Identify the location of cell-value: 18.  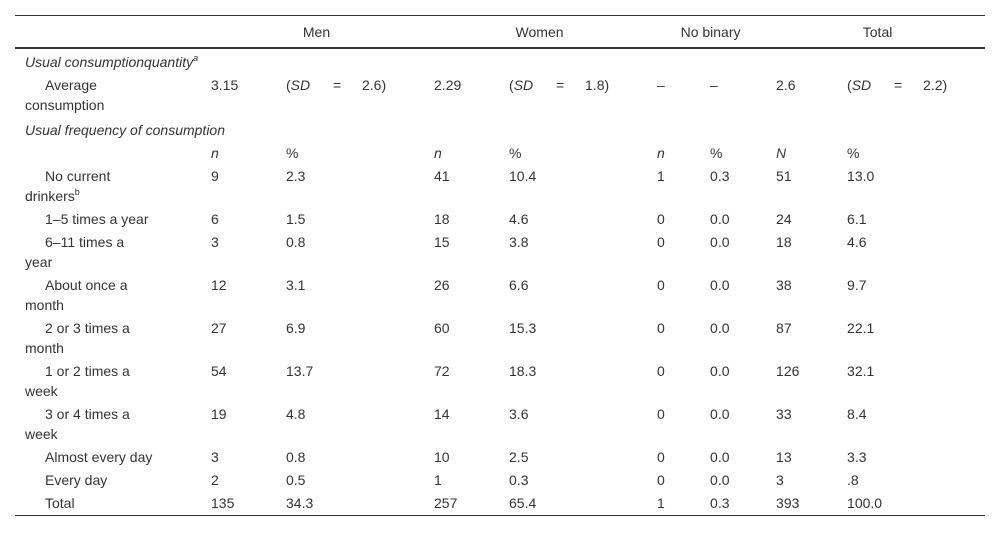
(784, 242).